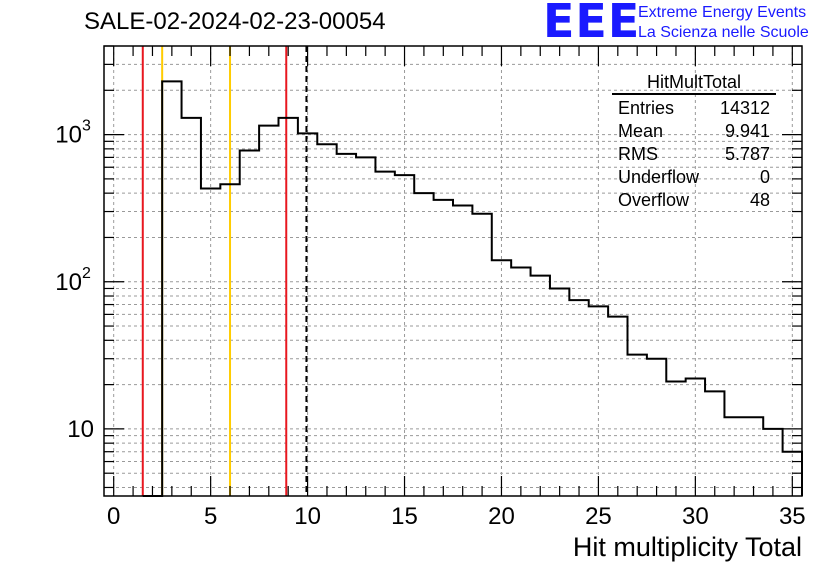 The image size is (836, 572). What do you see at coordinates (307, 516) in the screenshot?
I see `x-tick-label: 10` at bounding box center [307, 516].